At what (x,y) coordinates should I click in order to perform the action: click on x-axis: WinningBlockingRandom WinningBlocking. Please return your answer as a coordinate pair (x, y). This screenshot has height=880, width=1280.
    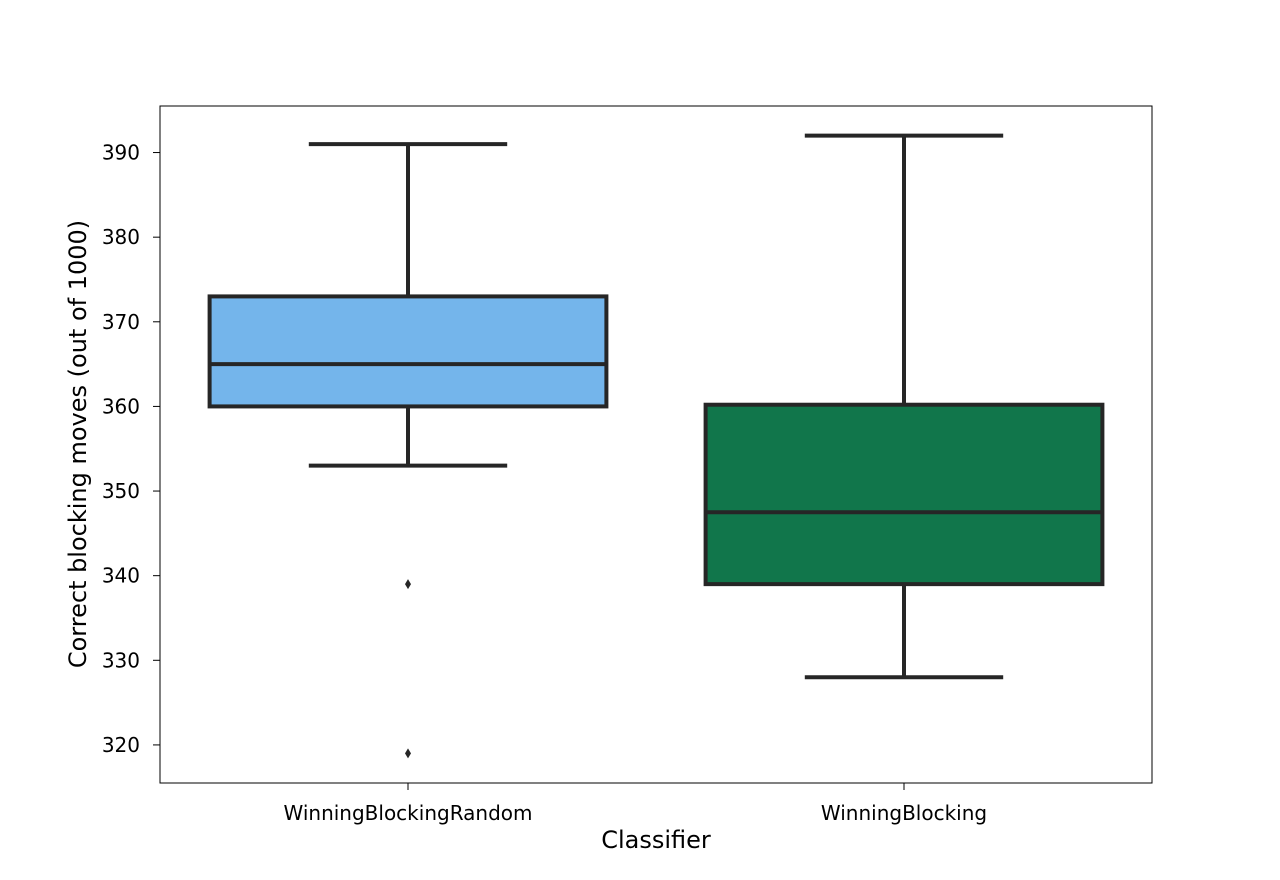
    Looking at the image, I should click on (635, 804).